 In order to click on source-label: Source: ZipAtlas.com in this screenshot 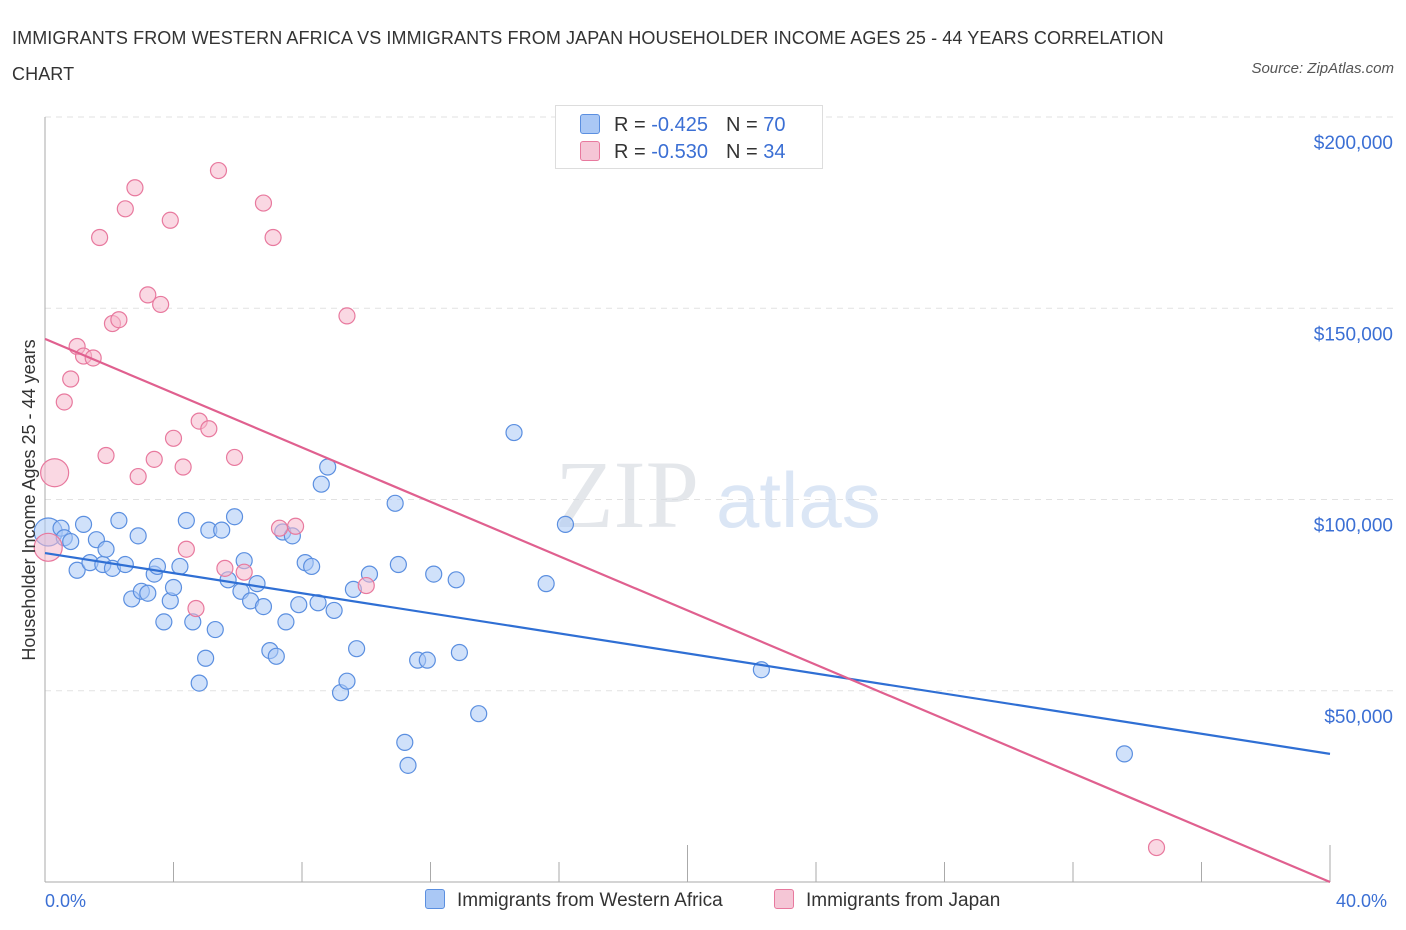, I will do `click(1322, 68)`.